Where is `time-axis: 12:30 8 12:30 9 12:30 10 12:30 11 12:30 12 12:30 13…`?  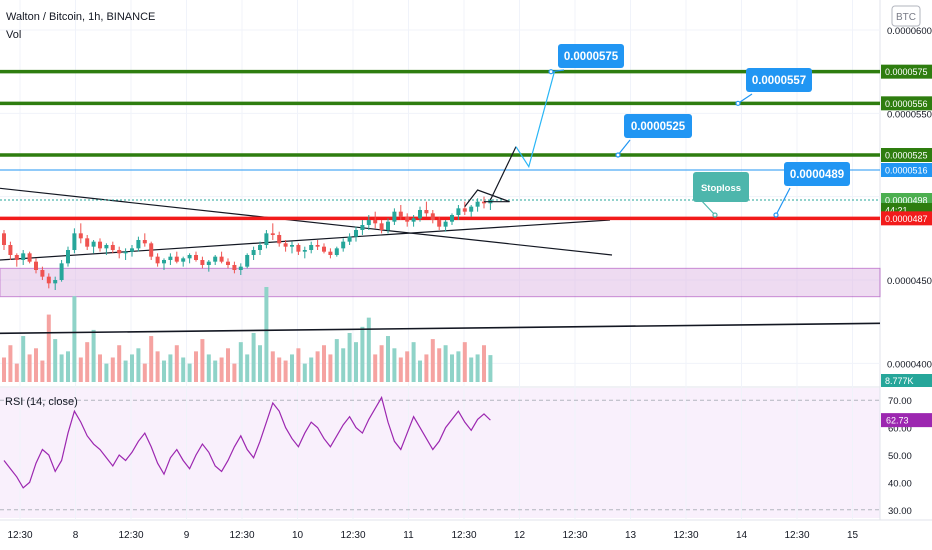 time-axis: 12:30 8 12:30 9 12:30 10 12:30 11 12:30 12 12:30 13… is located at coordinates (432, 535).